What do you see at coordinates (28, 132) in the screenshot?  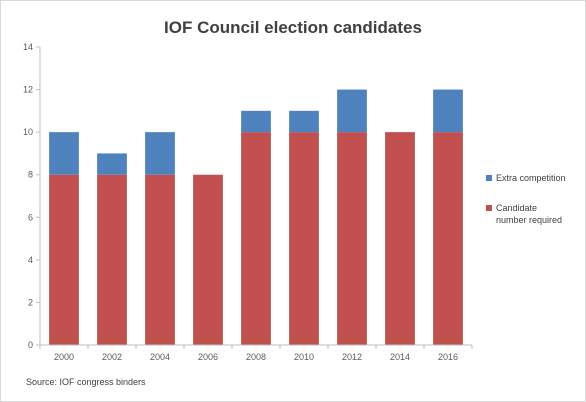 I see `y-tick-label: 10` at bounding box center [28, 132].